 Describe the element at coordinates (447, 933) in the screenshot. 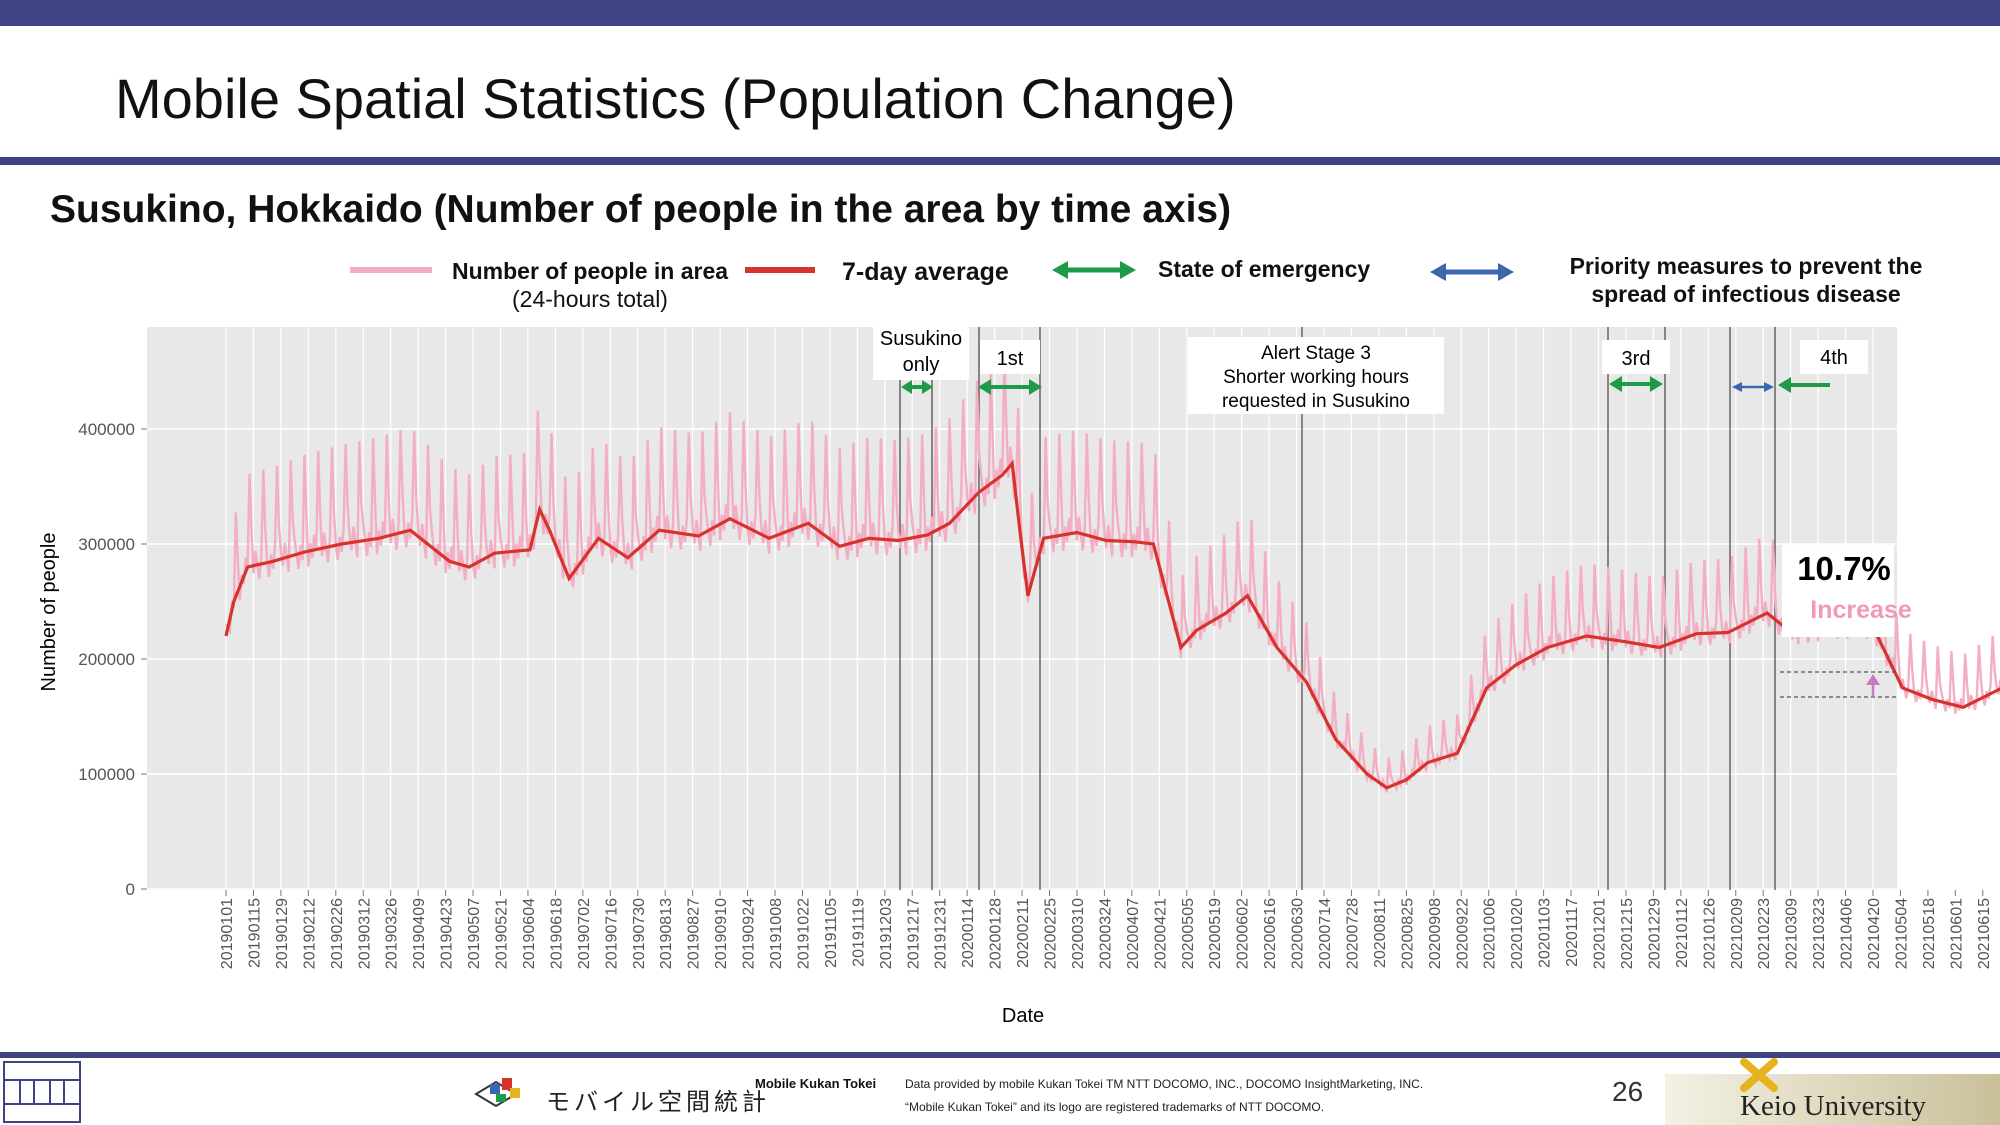

I see `x-tick-label: 20190423` at that location.